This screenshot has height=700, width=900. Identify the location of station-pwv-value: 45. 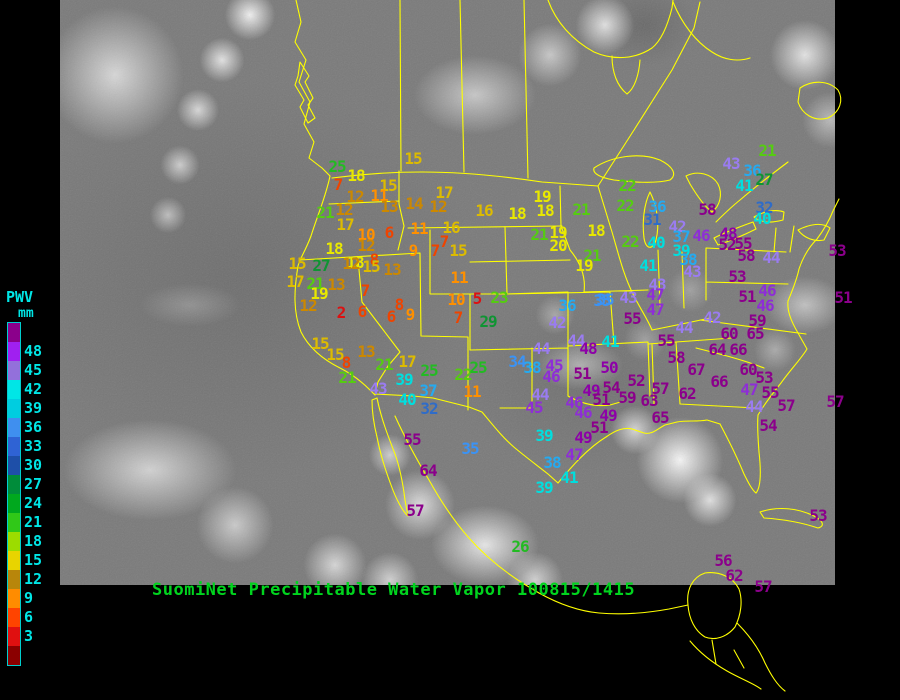
(534, 408).